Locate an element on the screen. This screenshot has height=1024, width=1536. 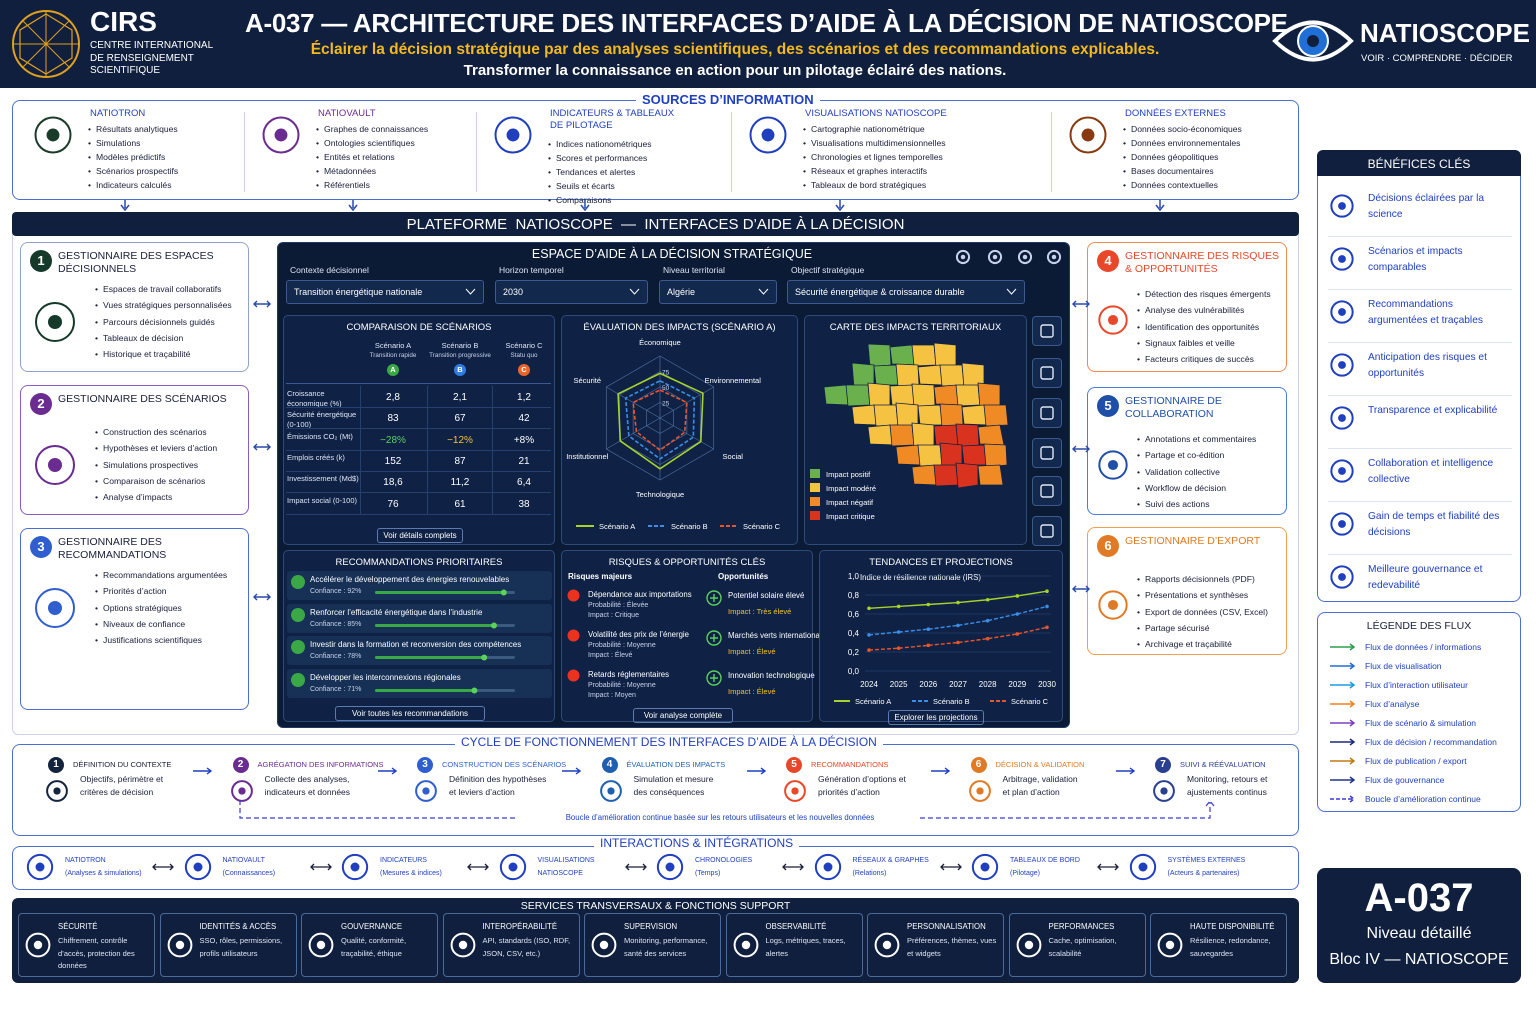
source-bullet: Référentiels is located at coordinates (343, 185).